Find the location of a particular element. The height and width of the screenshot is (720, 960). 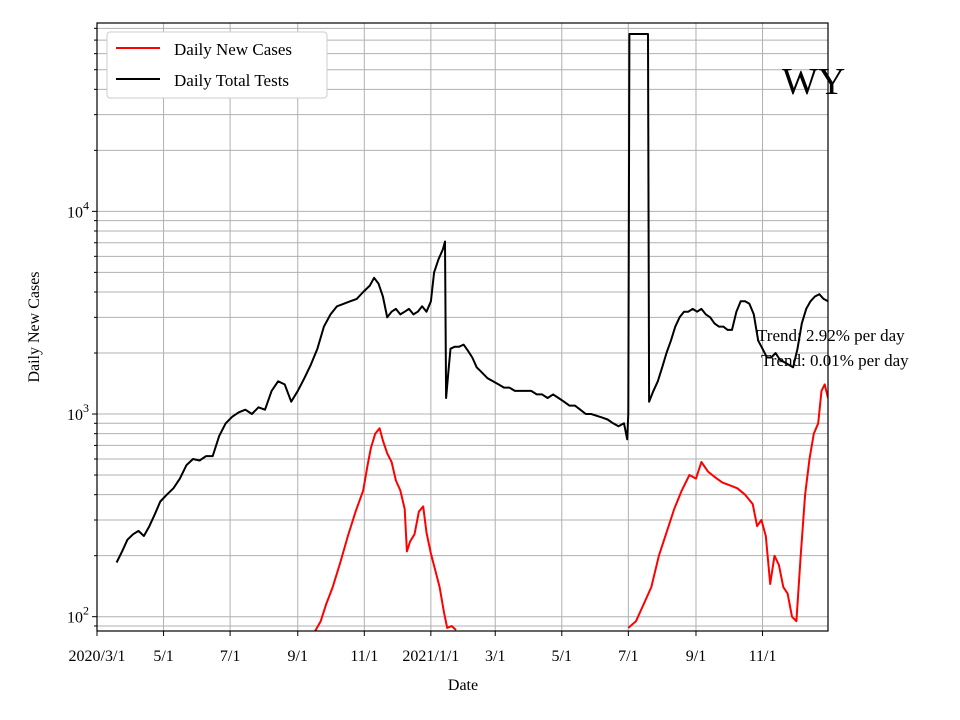

x-axis-title: Date is located at coordinates (463, 685).